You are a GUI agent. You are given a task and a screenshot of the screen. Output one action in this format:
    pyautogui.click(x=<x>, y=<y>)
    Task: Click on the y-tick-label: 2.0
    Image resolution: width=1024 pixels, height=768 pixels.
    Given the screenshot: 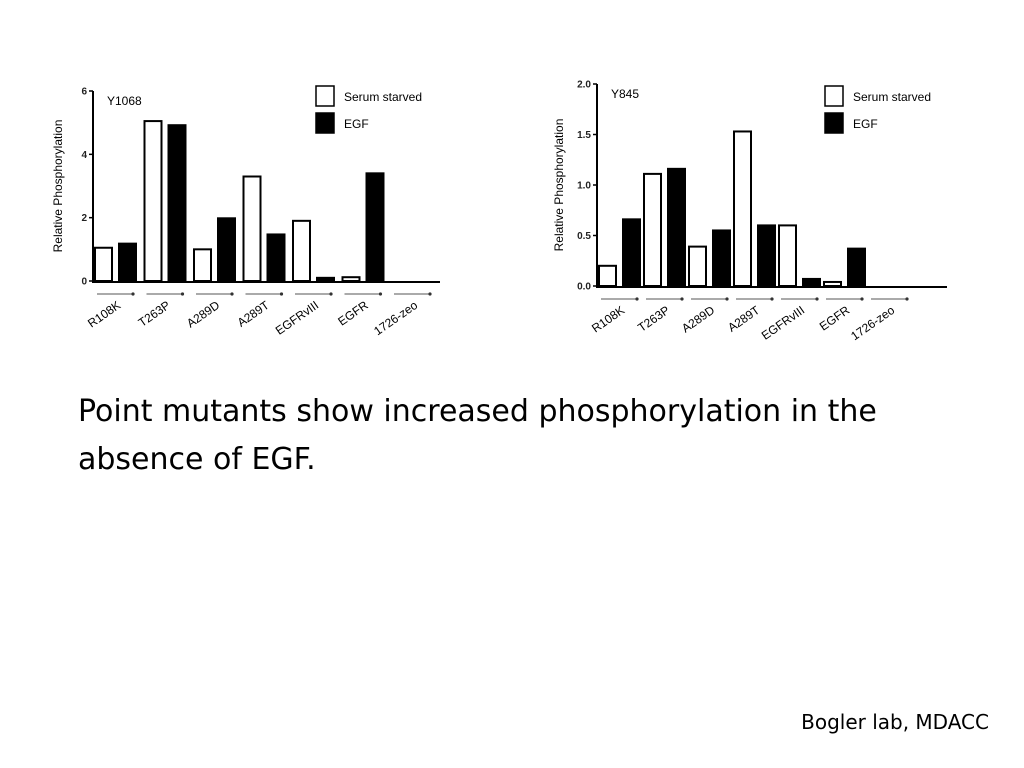 What is the action you would take?
    pyautogui.click(x=584, y=85)
    